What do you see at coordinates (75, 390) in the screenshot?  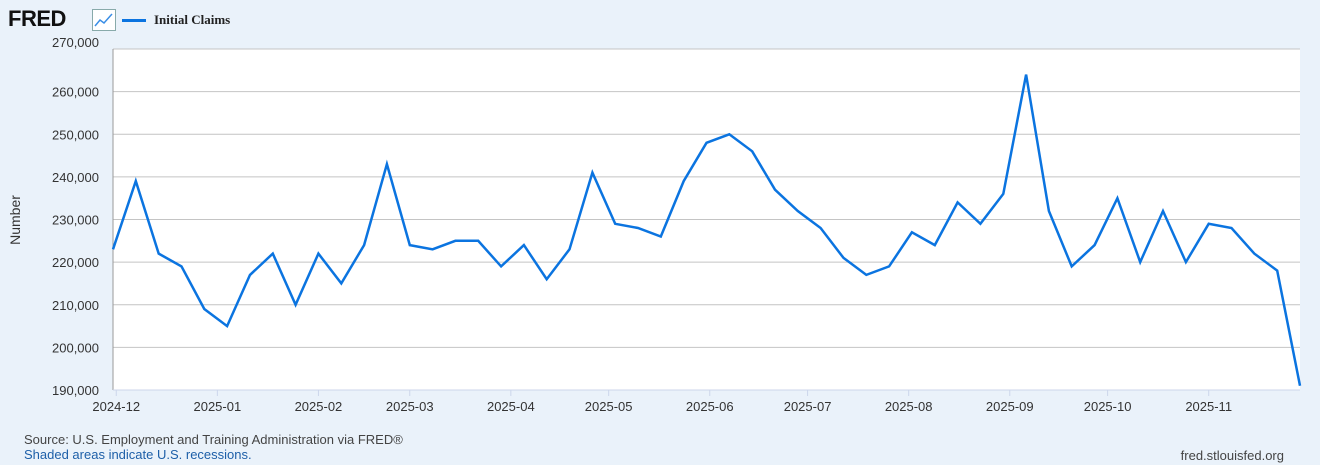 I see `y-tick-label: 190,000` at bounding box center [75, 390].